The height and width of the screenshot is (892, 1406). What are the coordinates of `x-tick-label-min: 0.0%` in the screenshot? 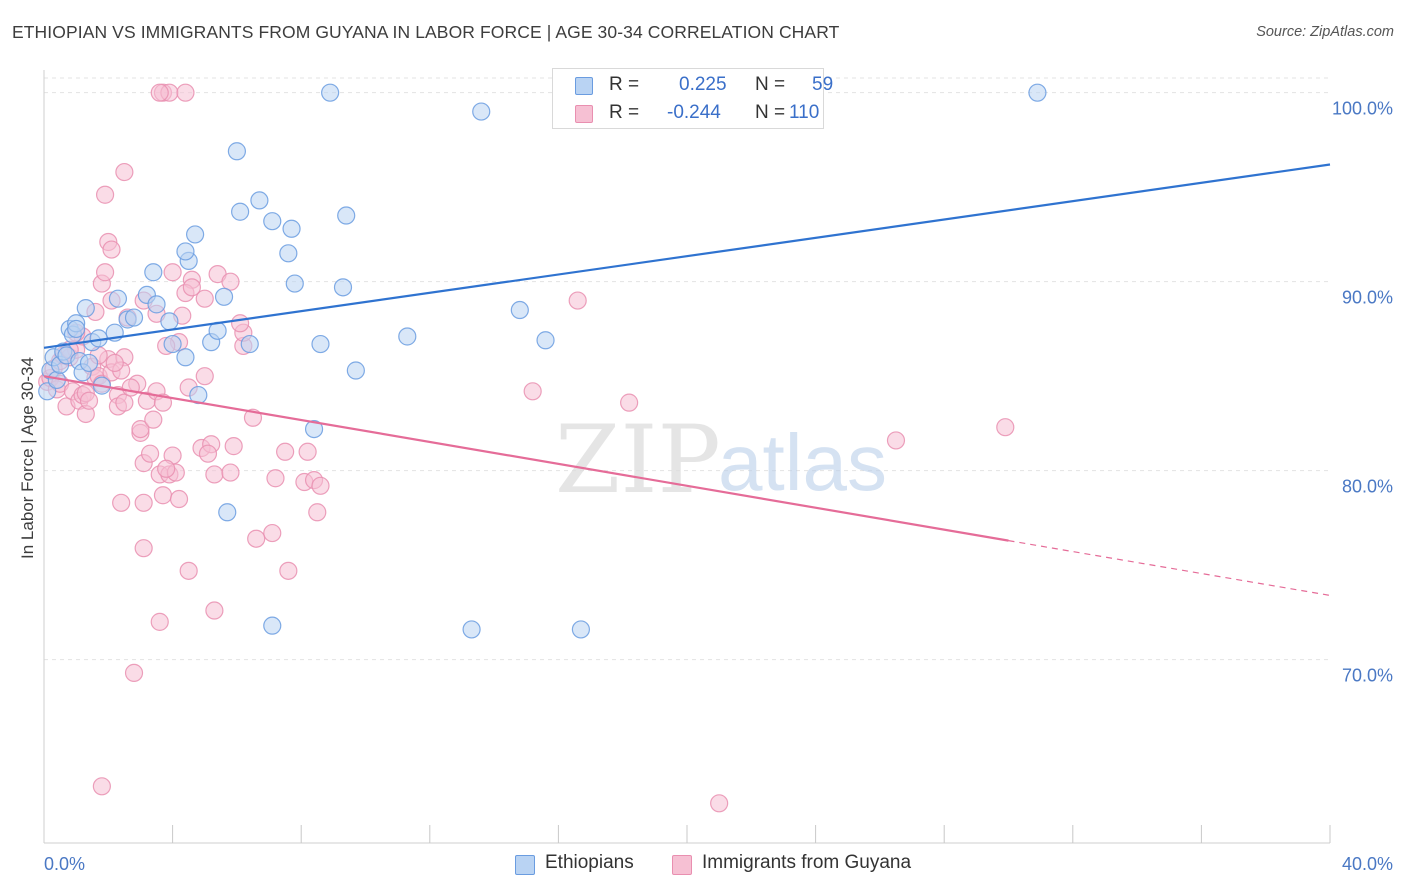 It's located at (64, 864).